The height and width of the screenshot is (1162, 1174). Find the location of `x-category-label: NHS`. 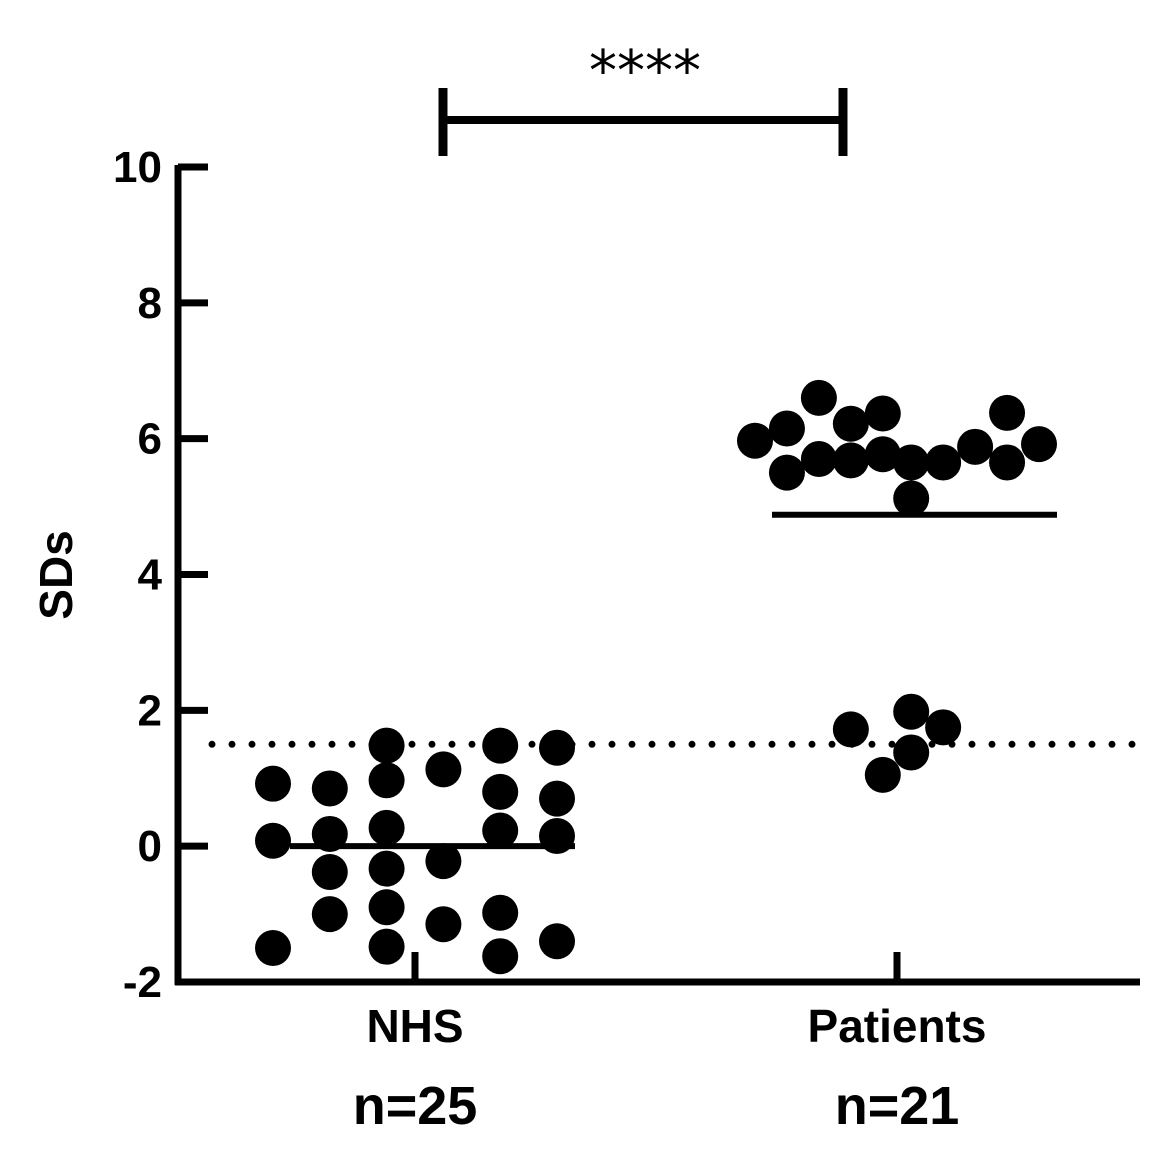

x-category-label: NHS is located at coordinates (414, 1026).